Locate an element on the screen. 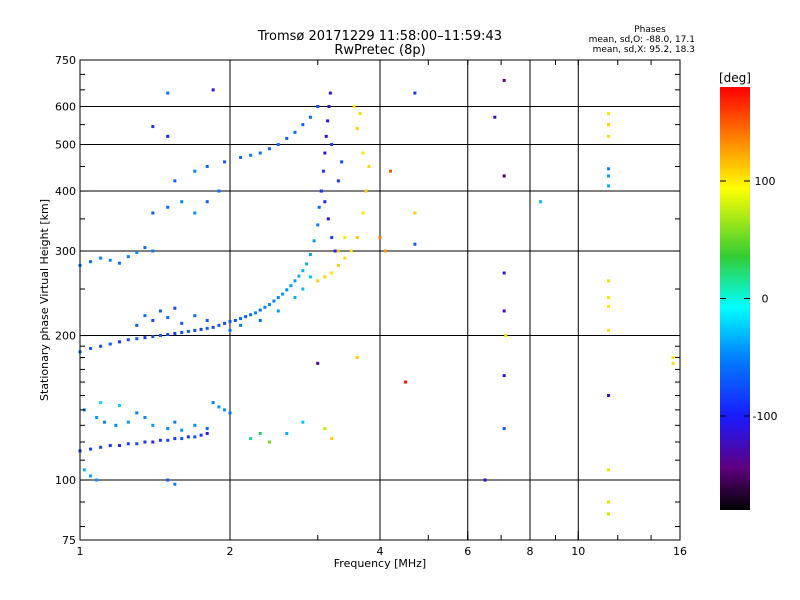  x-tick-label: 4 is located at coordinates (380, 551).